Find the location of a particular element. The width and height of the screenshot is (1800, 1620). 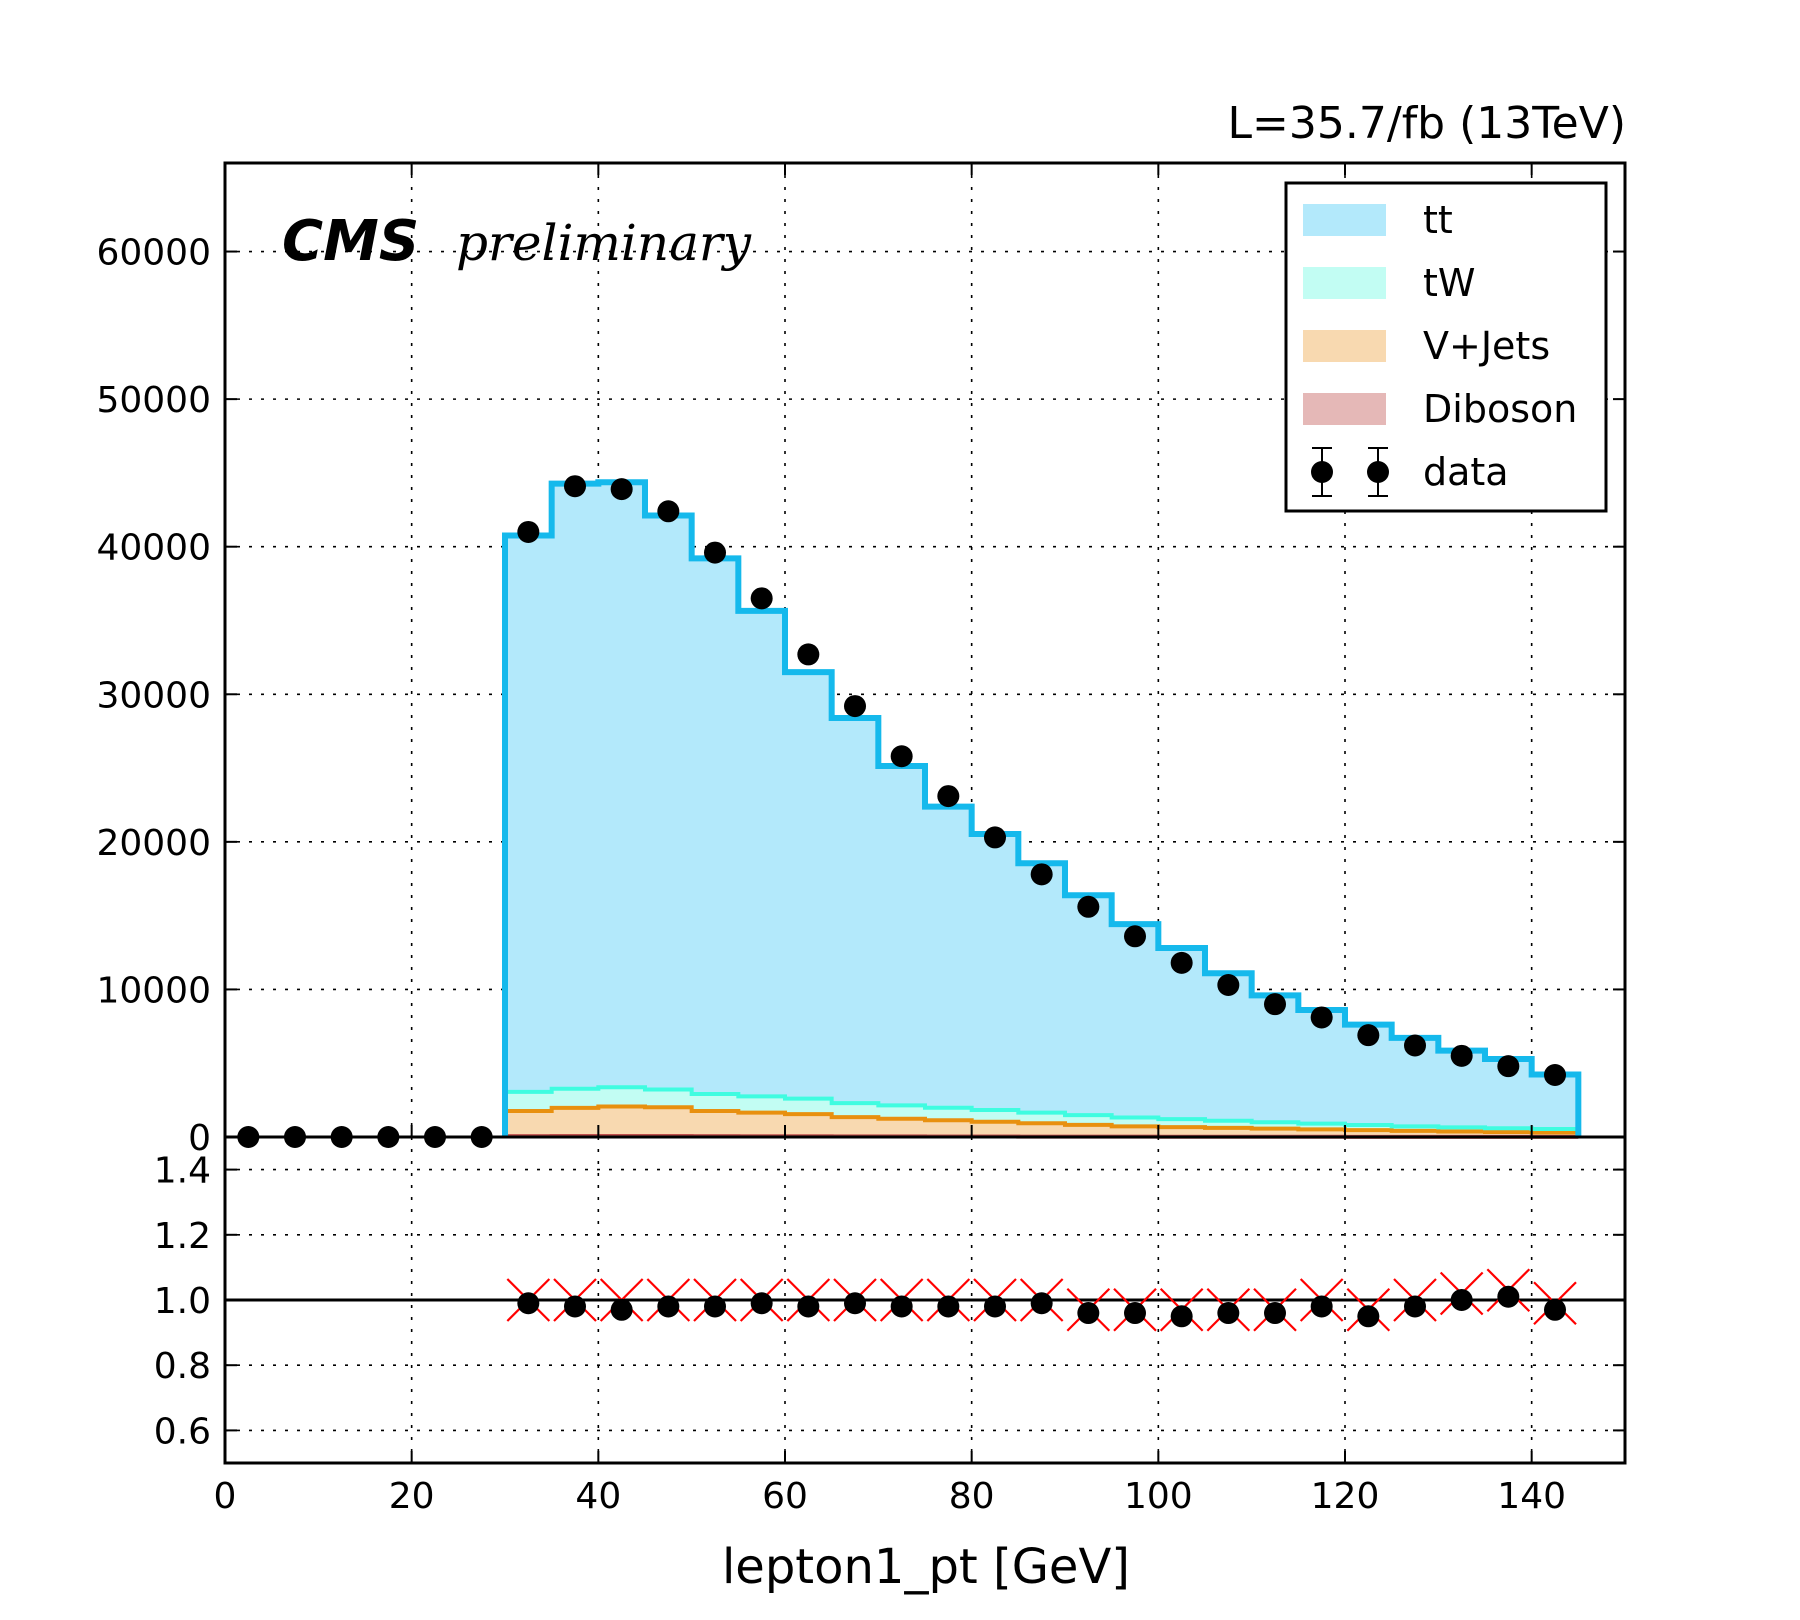

legend-swatch-v-jets is located at coordinates (1344, 346).